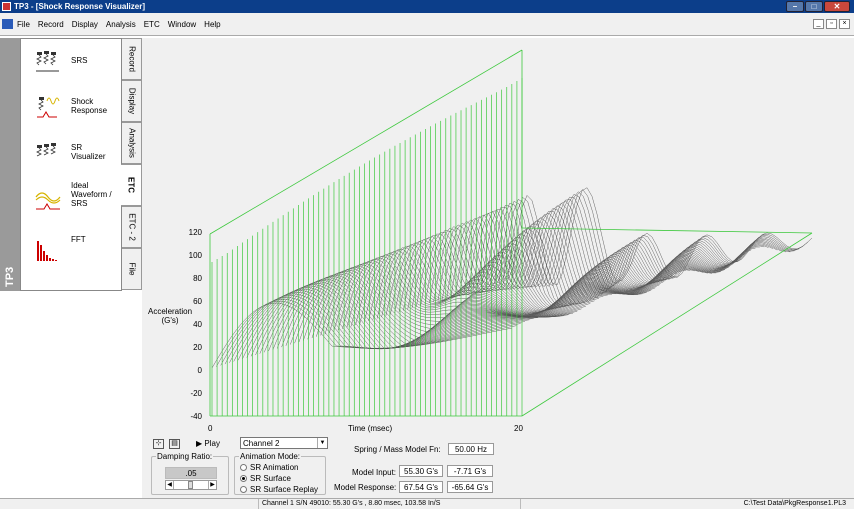 The width and height of the screenshot is (854, 509). I want to click on title-bar: TP3 - [Shock Response Visualizer] – □ ✕, so click(427, 6).